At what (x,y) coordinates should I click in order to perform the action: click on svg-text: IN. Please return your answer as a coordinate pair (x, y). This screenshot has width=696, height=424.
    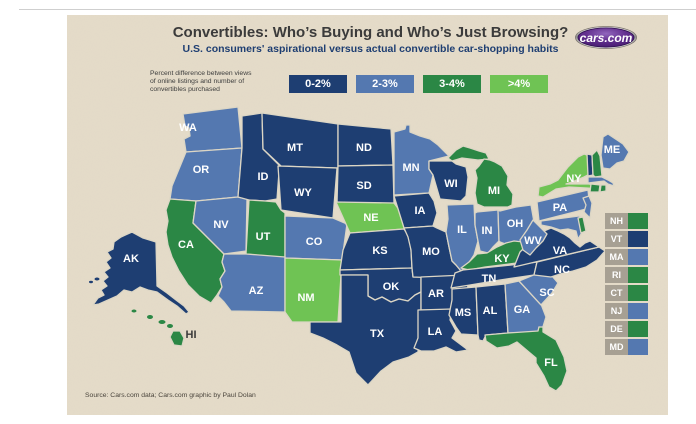
    Looking at the image, I should click on (487, 231).